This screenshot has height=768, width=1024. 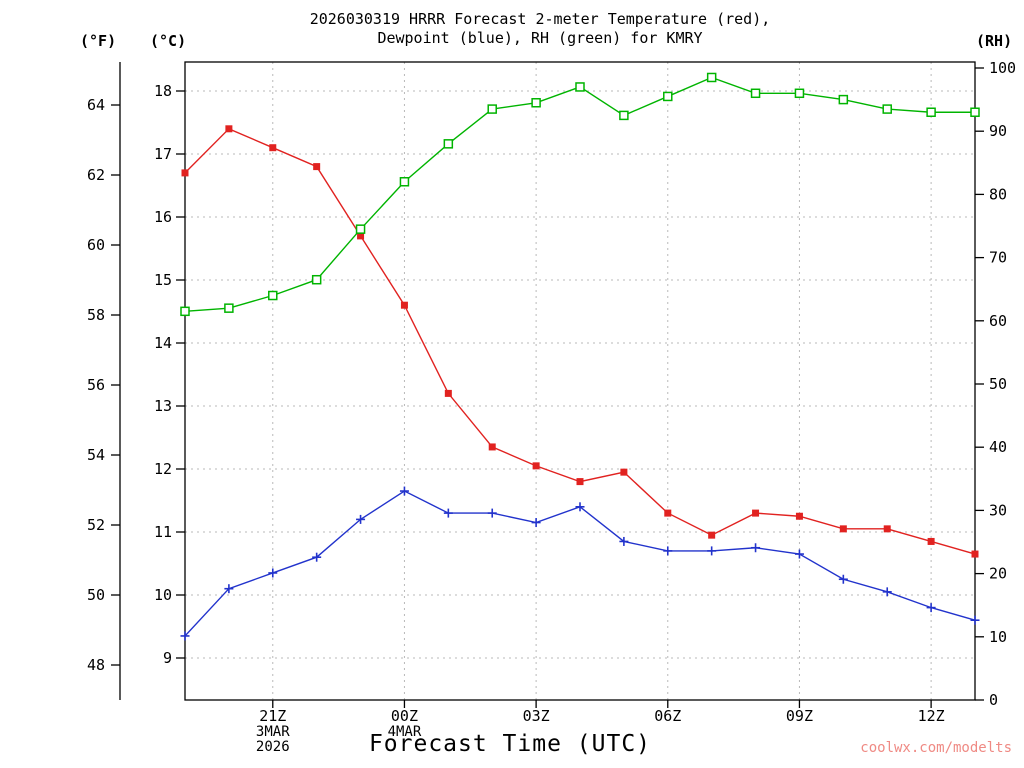 I want to click on chart-title-line2: Dewpoint (blue), RH (green) for KMRY, so click(x=540, y=38).